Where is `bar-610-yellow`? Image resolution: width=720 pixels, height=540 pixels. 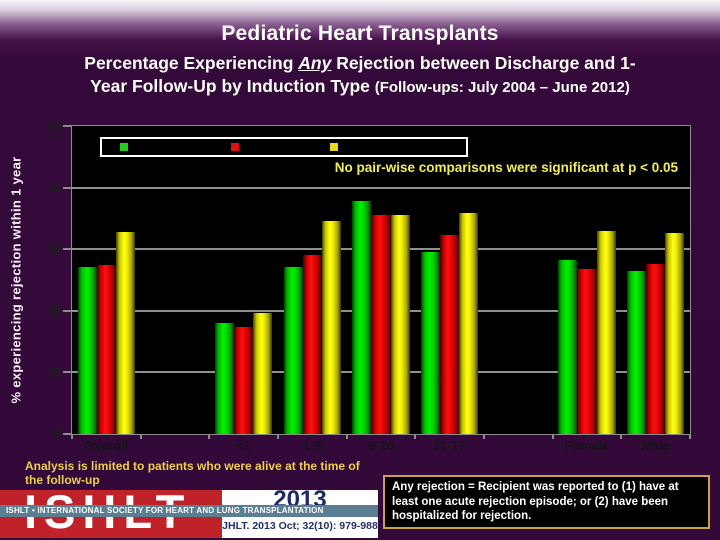
bar-610-yellow is located at coordinates (400, 324).